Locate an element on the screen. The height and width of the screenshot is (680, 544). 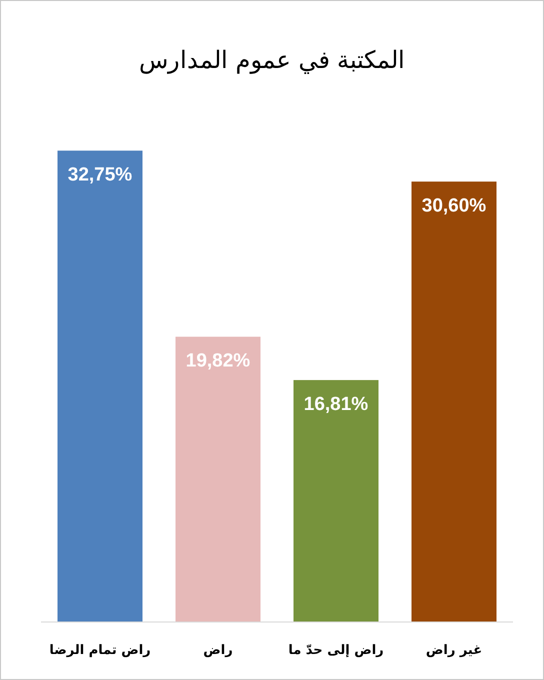
data-label: 32,75% is located at coordinates (100, 175).